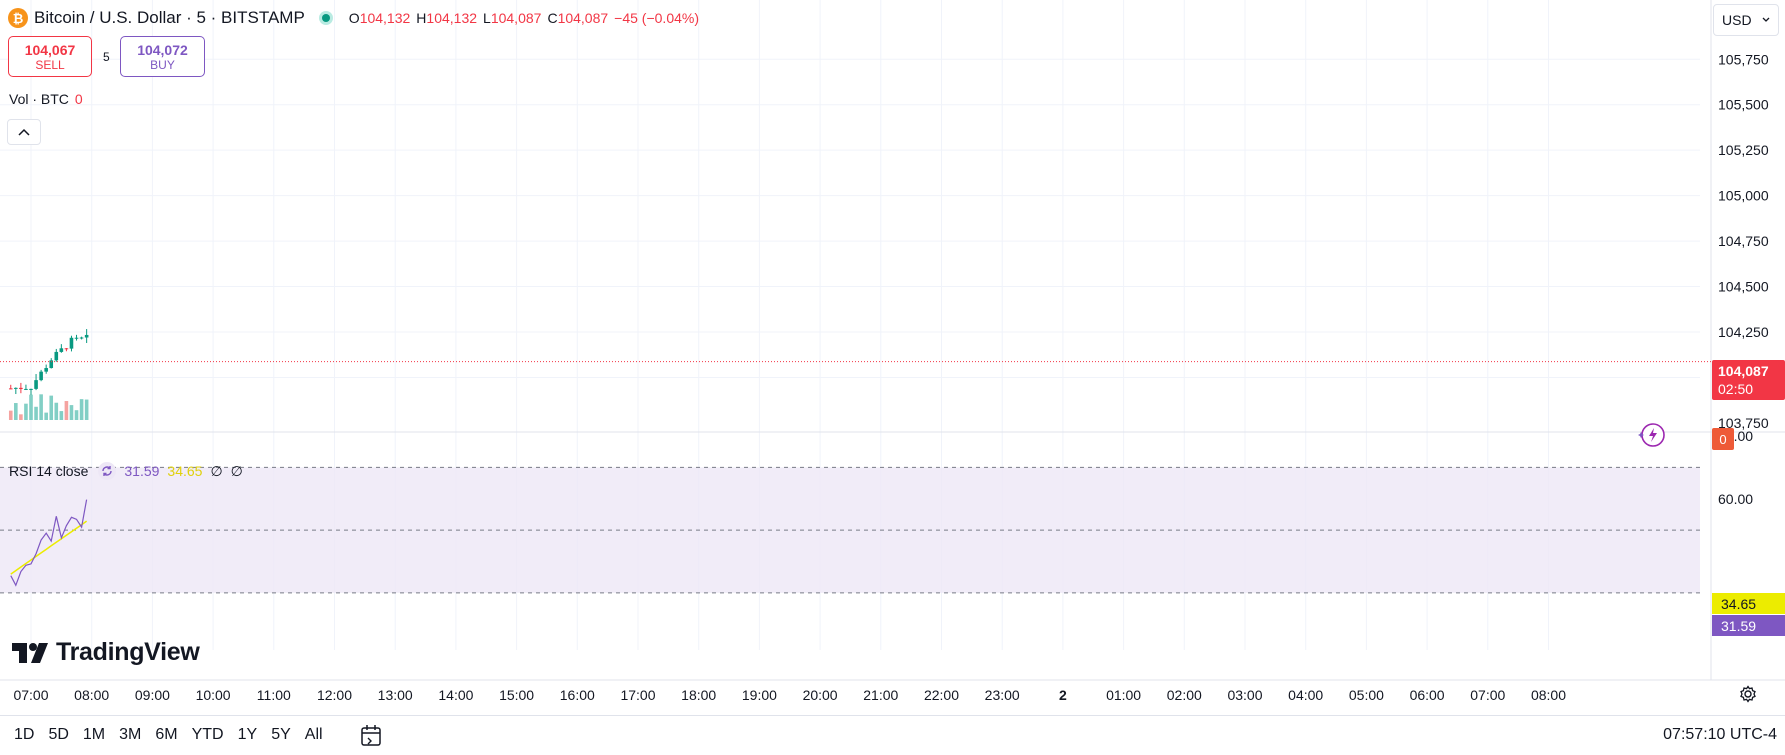 The width and height of the screenshot is (1785, 755). I want to click on time-axis-label: 15:00, so click(516, 695).